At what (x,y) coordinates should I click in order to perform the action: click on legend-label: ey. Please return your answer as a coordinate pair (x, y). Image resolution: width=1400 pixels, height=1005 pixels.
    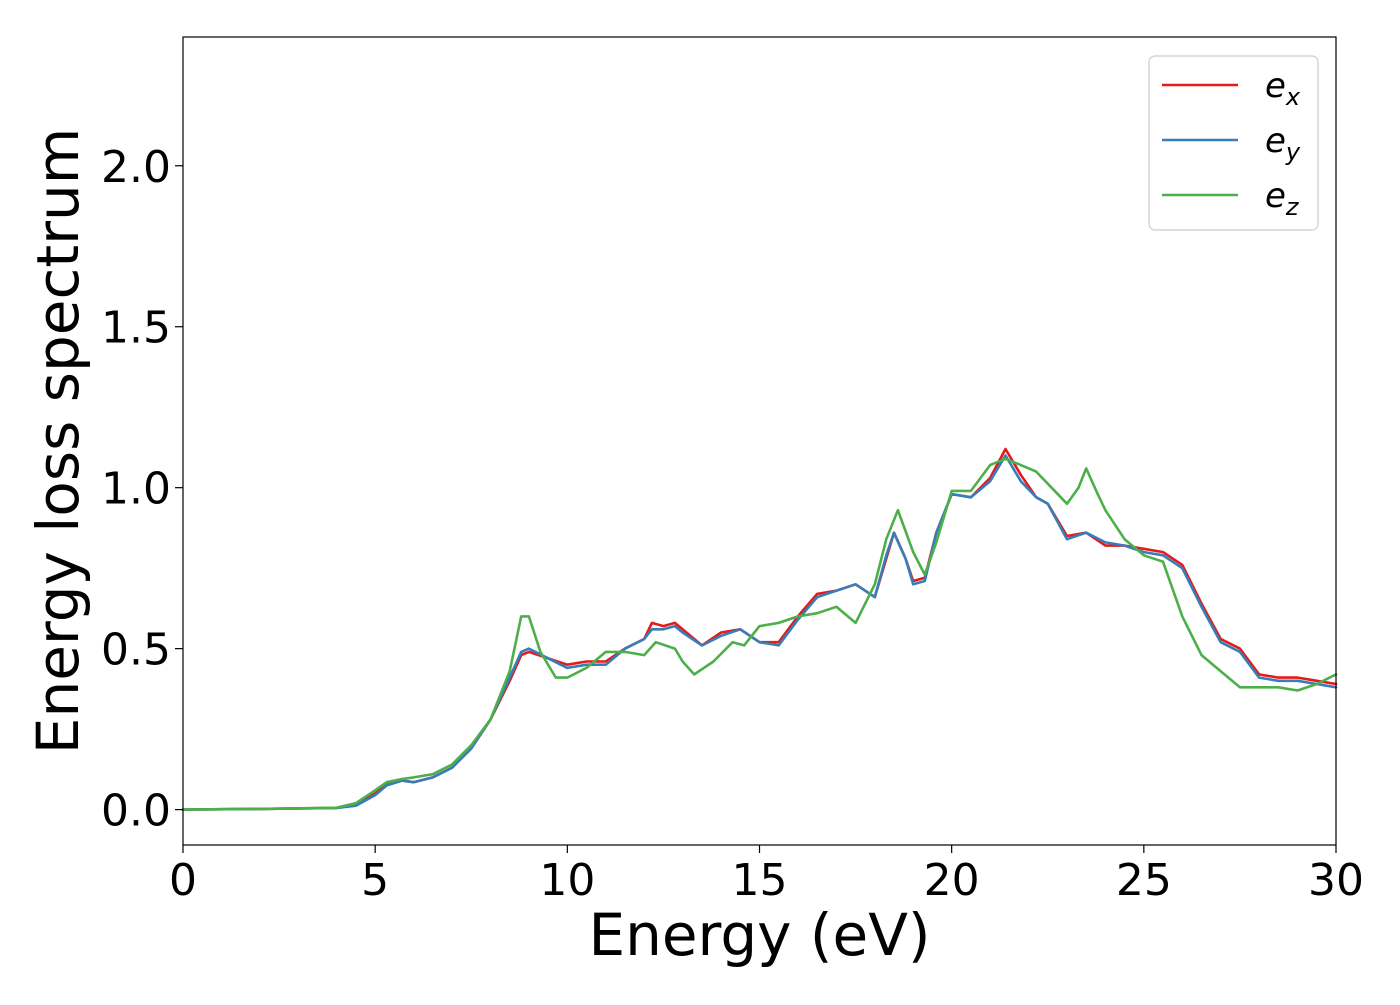
    Looking at the image, I should click on (1283, 143).